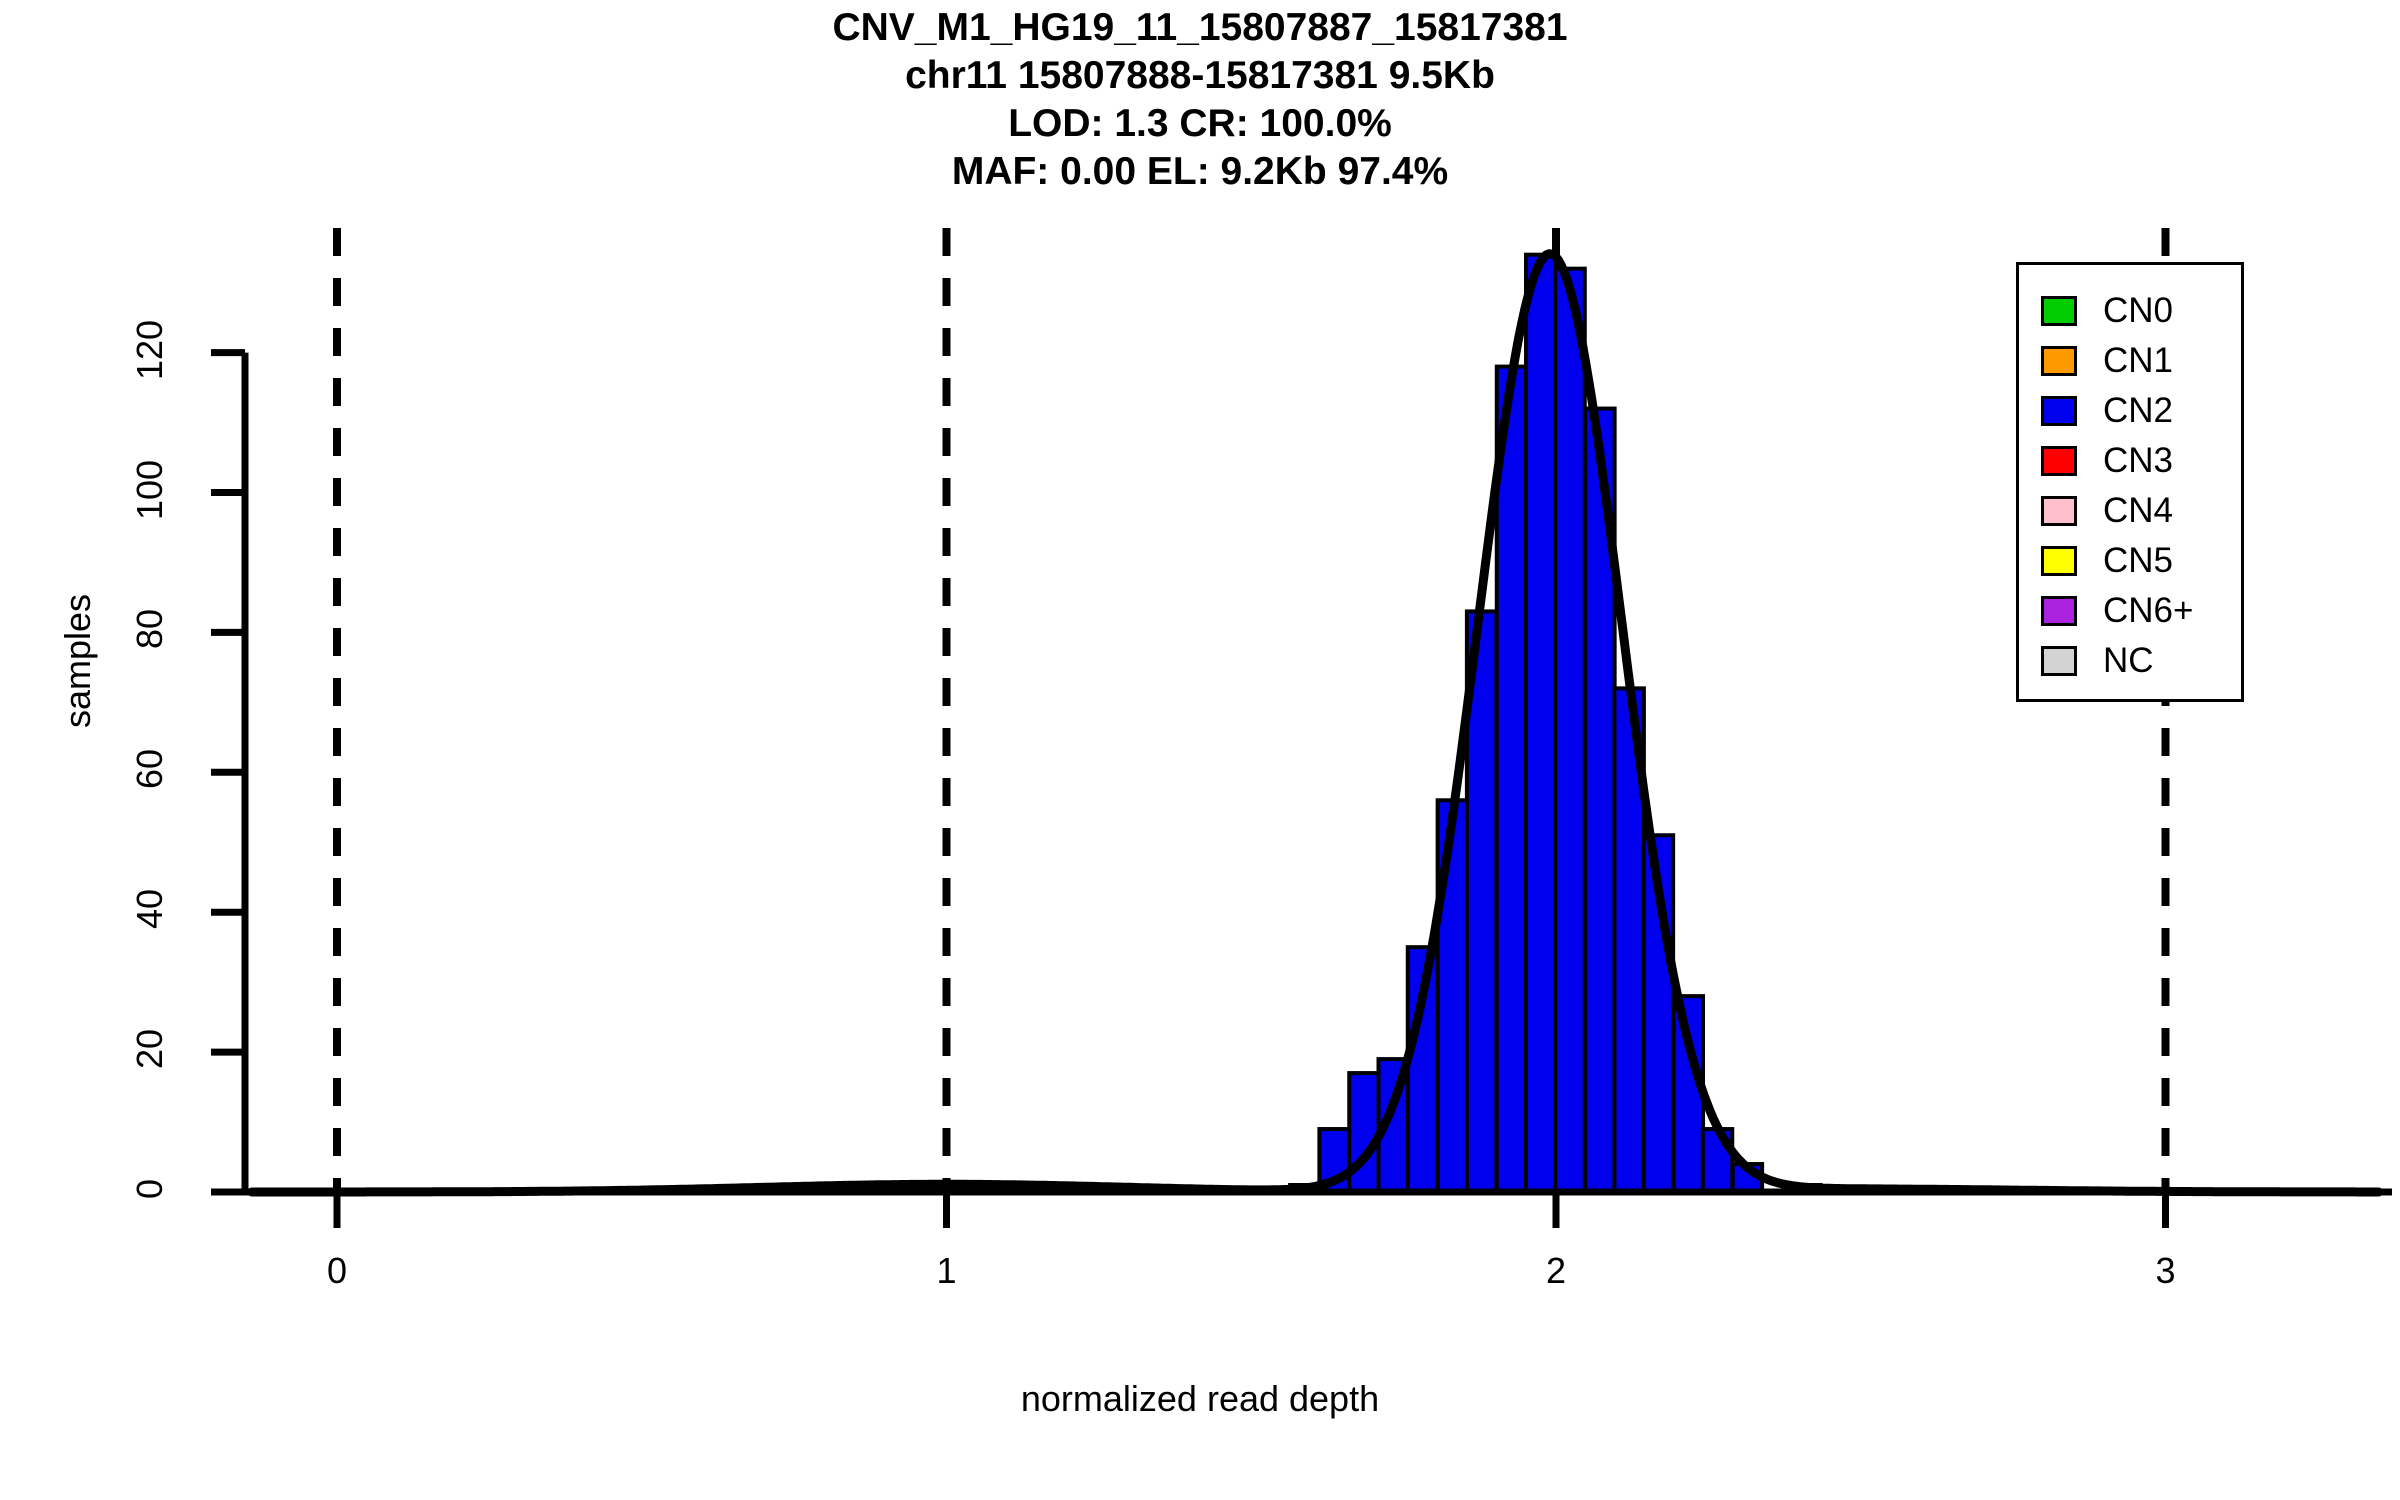  I want to click on legend-item-cn4: CN4, so click(2130, 512).